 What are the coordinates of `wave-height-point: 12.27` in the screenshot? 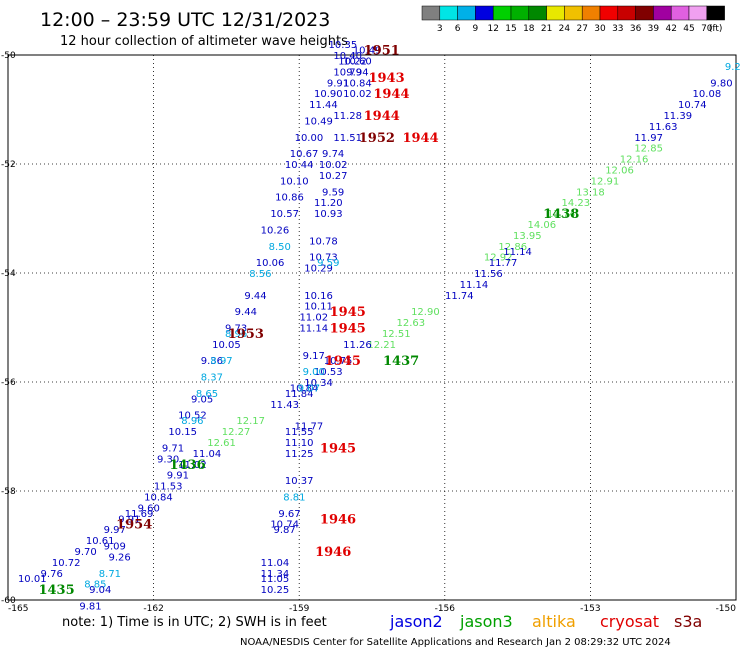 It's located at (236, 432).